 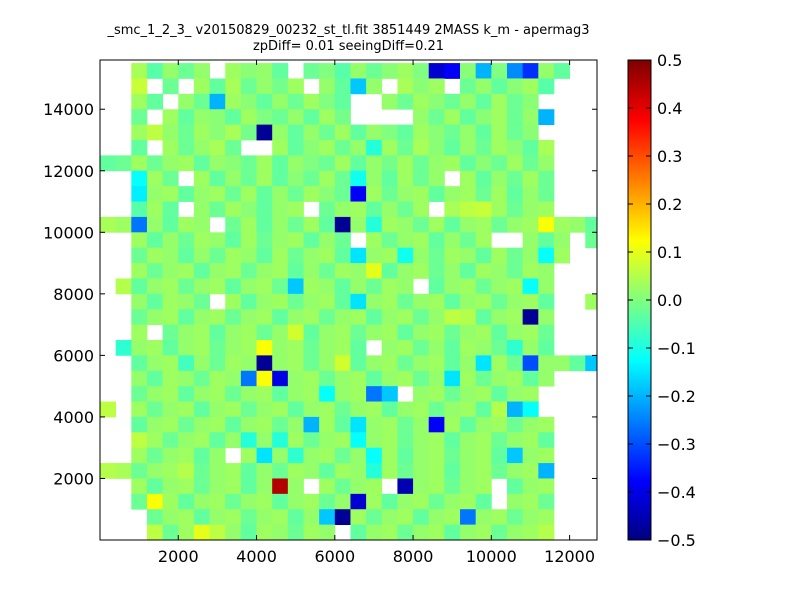 I want to click on colorbar-tick-label: 0.2, so click(x=669, y=204).